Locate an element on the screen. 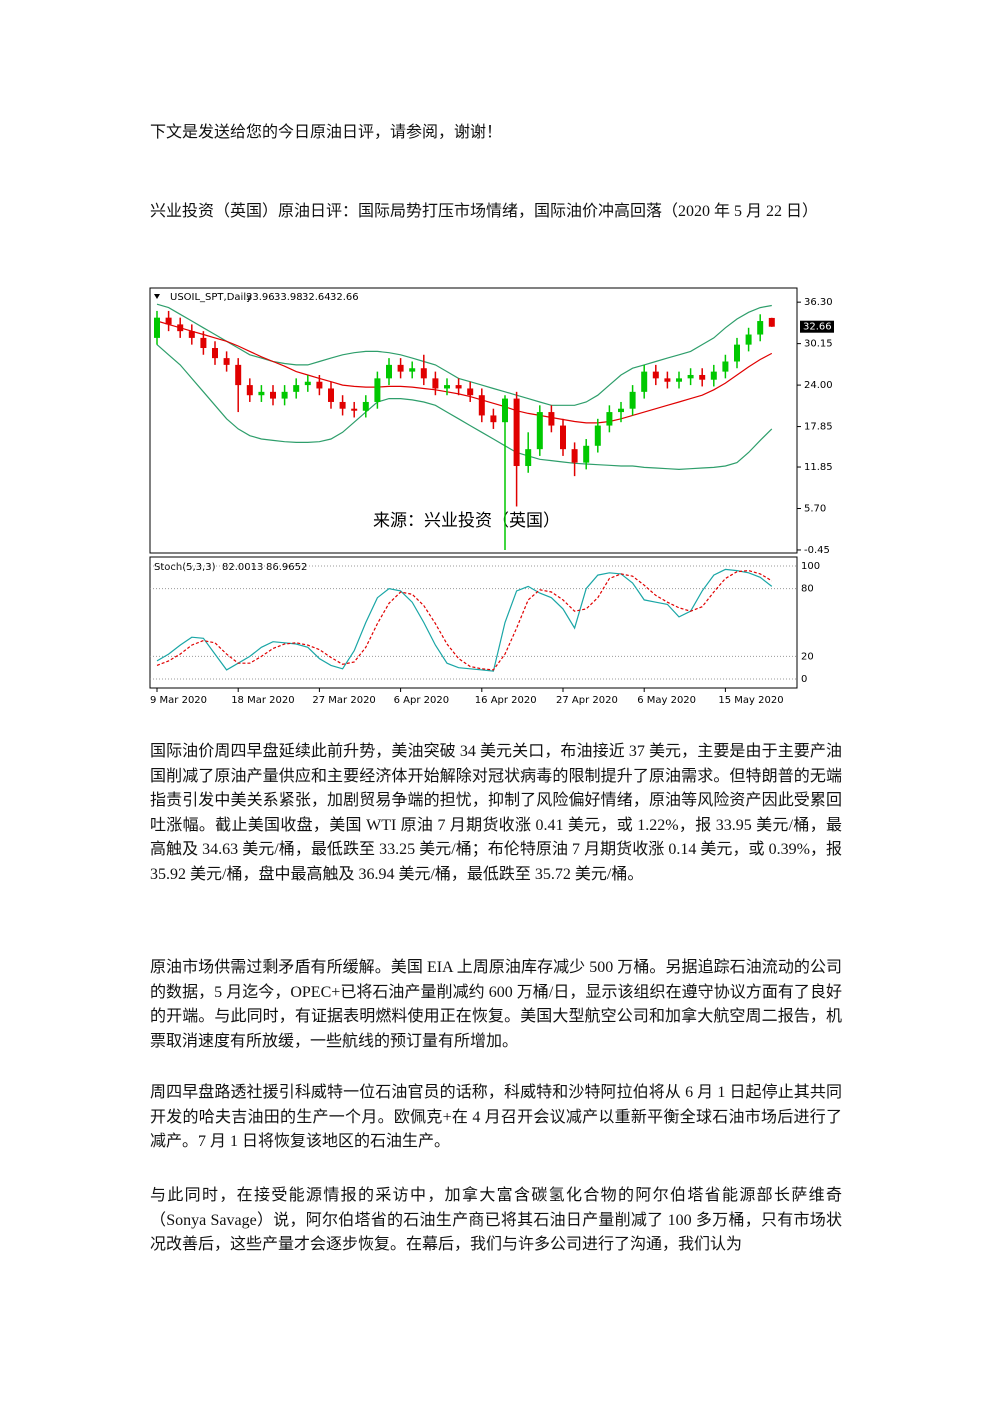  x-tick-label: 27 Apr 2020 is located at coordinates (587, 700).